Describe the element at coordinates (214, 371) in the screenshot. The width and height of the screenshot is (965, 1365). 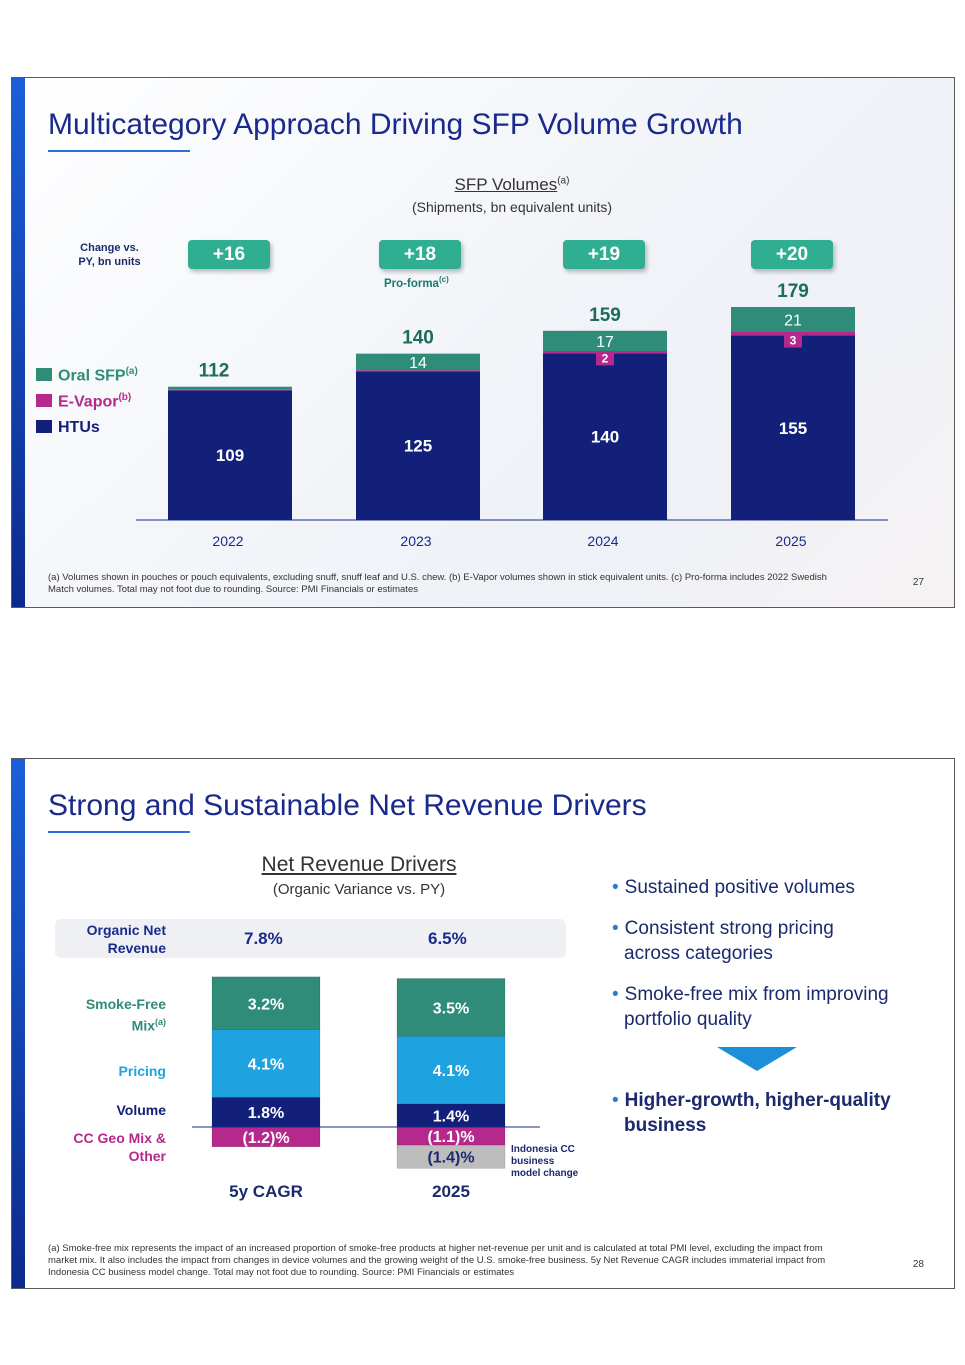
I see `total-label-2022: 112` at that location.